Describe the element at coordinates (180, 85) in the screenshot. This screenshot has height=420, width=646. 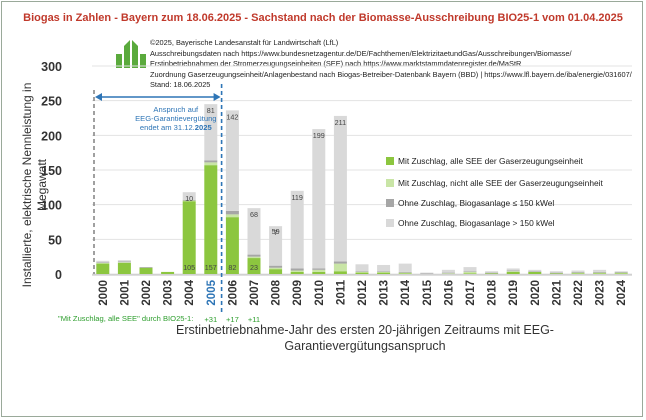
I see `source-note: Stand: 18.06.2025` at that location.